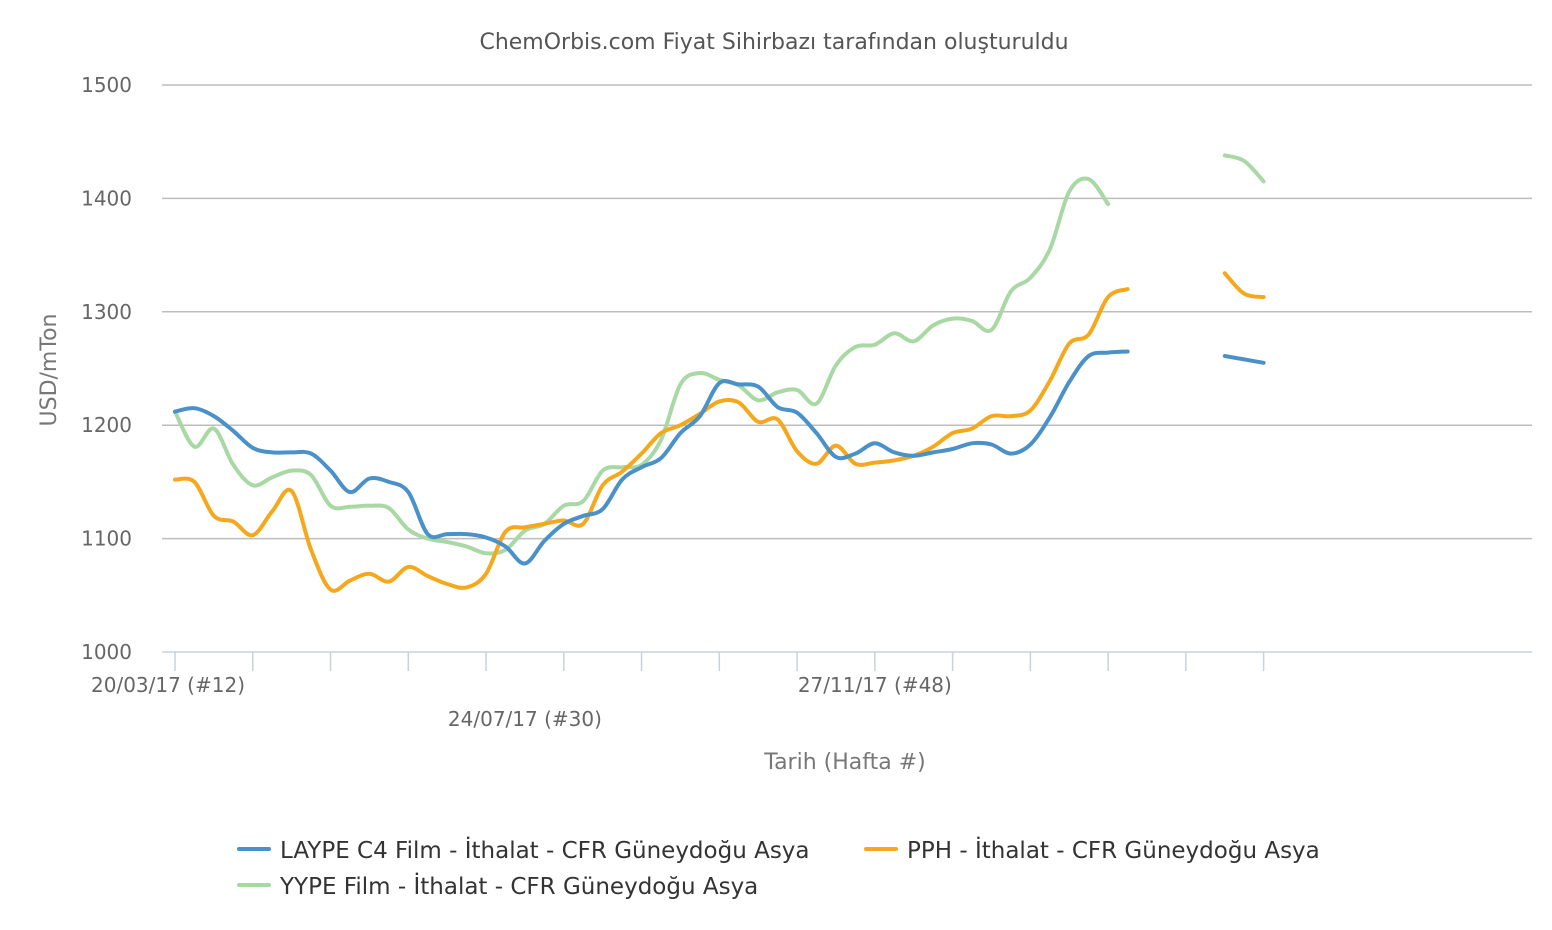  What do you see at coordinates (106, 425) in the screenshot?
I see `y-tick-label: 1200` at bounding box center [106, 425].